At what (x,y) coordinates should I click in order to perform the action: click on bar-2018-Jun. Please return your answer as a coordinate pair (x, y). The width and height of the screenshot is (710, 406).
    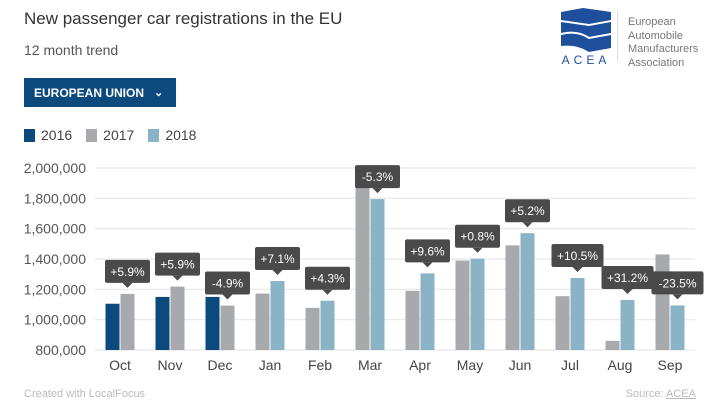
    Looking at the image, I should click on (527, 291).